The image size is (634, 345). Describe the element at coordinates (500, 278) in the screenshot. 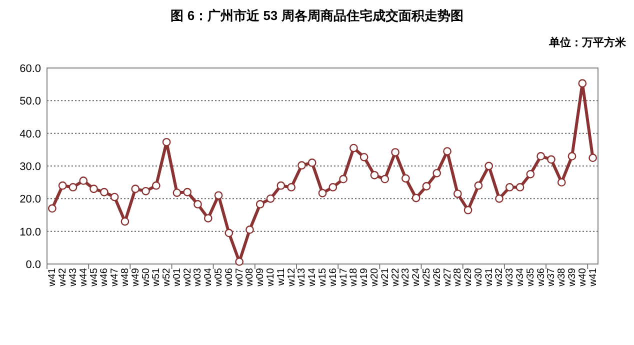

I see `x-tick-label: w32` at that location.